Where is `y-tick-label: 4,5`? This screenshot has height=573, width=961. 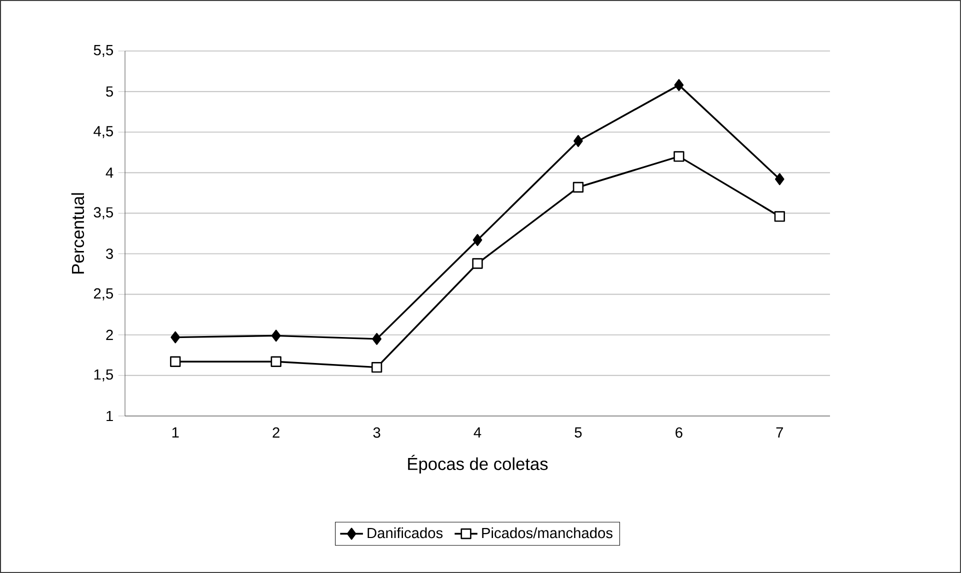 y-tick-label: 4,5 is located at coordinates (103, 132).